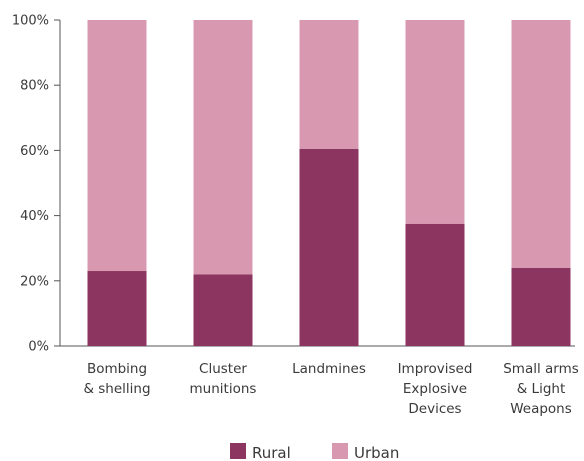 The image size is (584, 461). I want to click on x-category-label: Small arms & Light Weapons, so click(541, 389).